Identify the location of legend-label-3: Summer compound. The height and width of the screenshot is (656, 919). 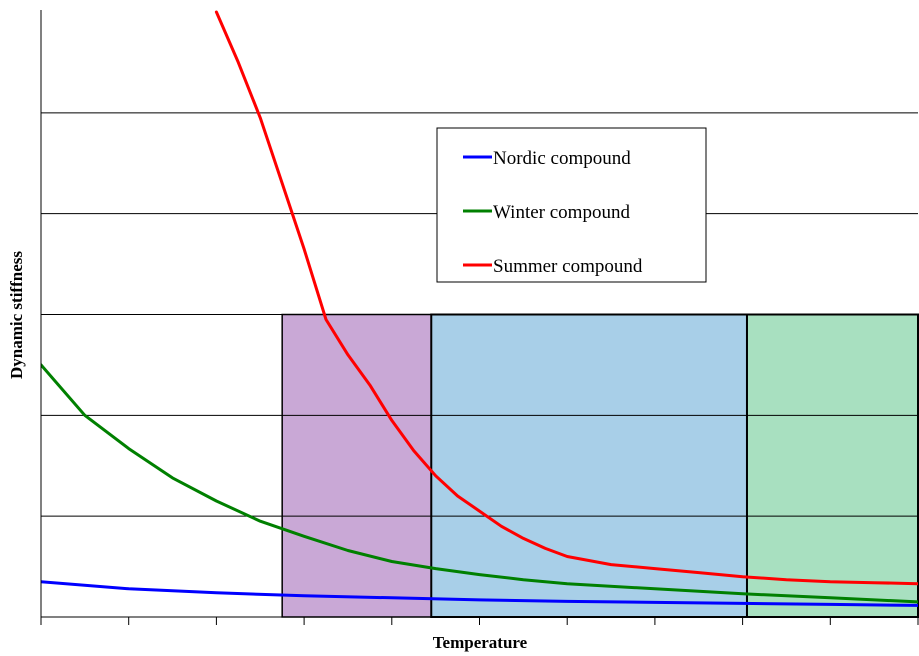
(568, 266).